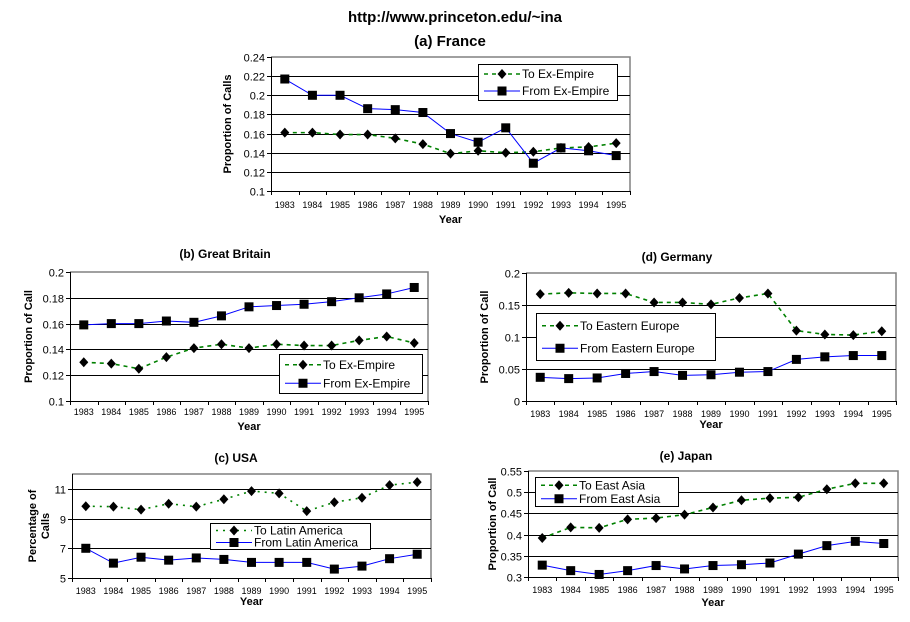 The image size is (910, 622). Describe the element at coordinates (677, 257) in the screenshot. I see `chart-title: (d) Germany` at that location.